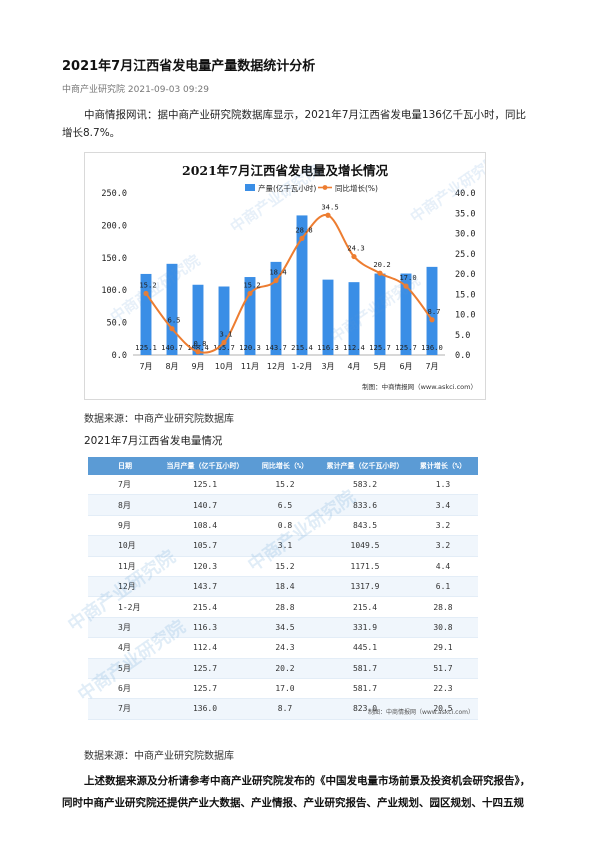 Image resolution: width=595 pixels, height=842 pixels. Describe the element at coordinates (276, 347) in the screenshot. I see `bar-value-label: 143.7` at that location.